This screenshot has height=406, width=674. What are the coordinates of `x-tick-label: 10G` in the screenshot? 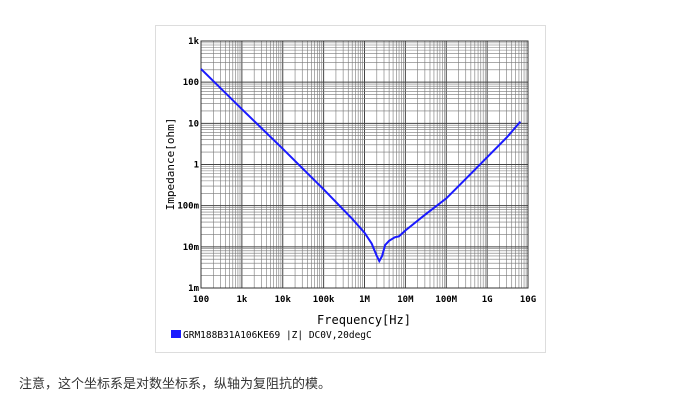 It's located at (528, 300).